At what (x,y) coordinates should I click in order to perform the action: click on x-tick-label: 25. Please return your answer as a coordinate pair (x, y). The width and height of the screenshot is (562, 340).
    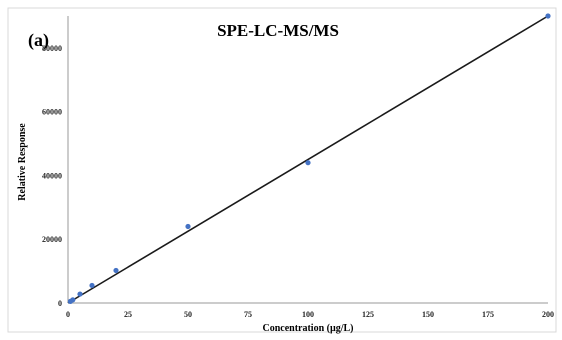
    Looking at the image, I should click on (128, 314).